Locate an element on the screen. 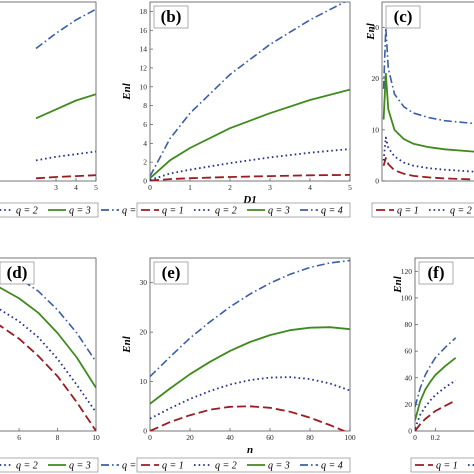  chart-panel-f: 0 0.2 0 20 40 60 80 100 120 (f) Enl q = 1q = 2 is located at coordinates (433, 365).